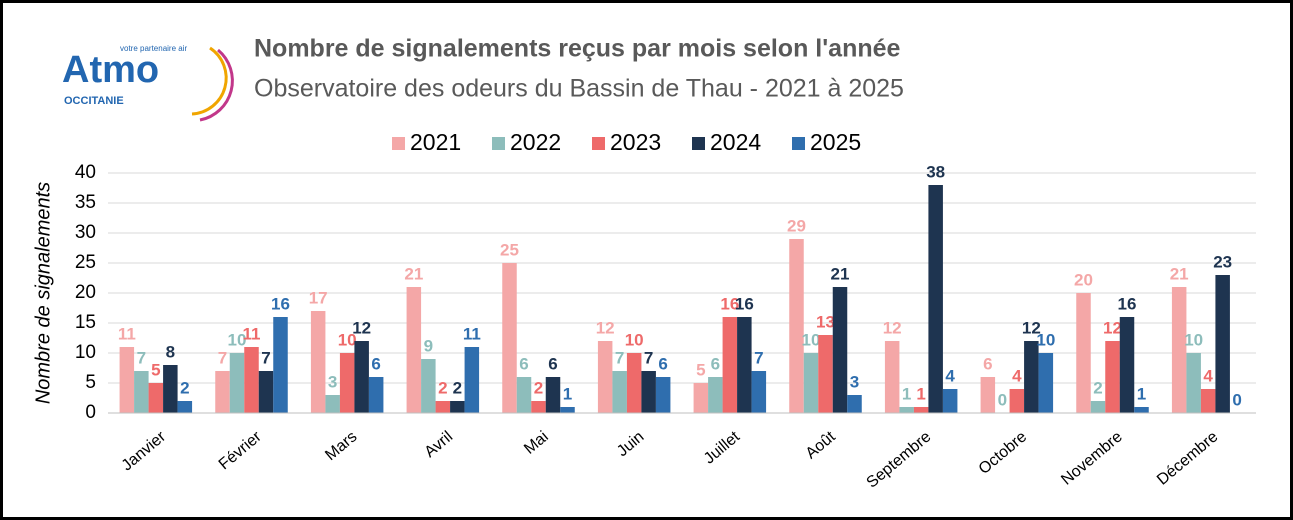  What do you see at coordinates (85, 172) in the screenshot?
I see `y-tick-label: 40` at bounding box center [85, 172].